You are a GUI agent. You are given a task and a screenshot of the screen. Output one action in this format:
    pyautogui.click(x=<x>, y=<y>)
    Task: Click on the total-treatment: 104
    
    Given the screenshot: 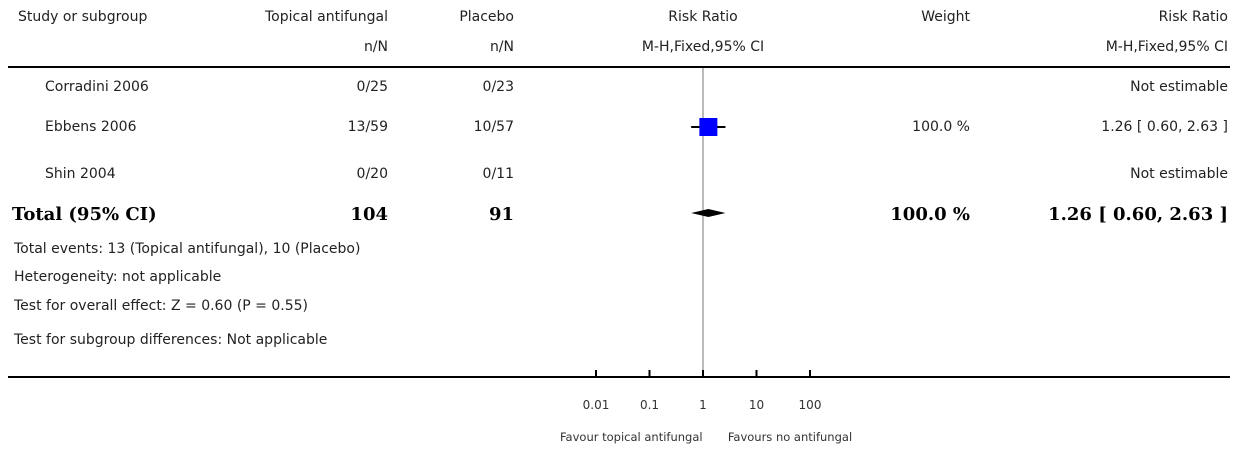 What is the action you would take?
    pyautogui.click(x=369, y=214)
    